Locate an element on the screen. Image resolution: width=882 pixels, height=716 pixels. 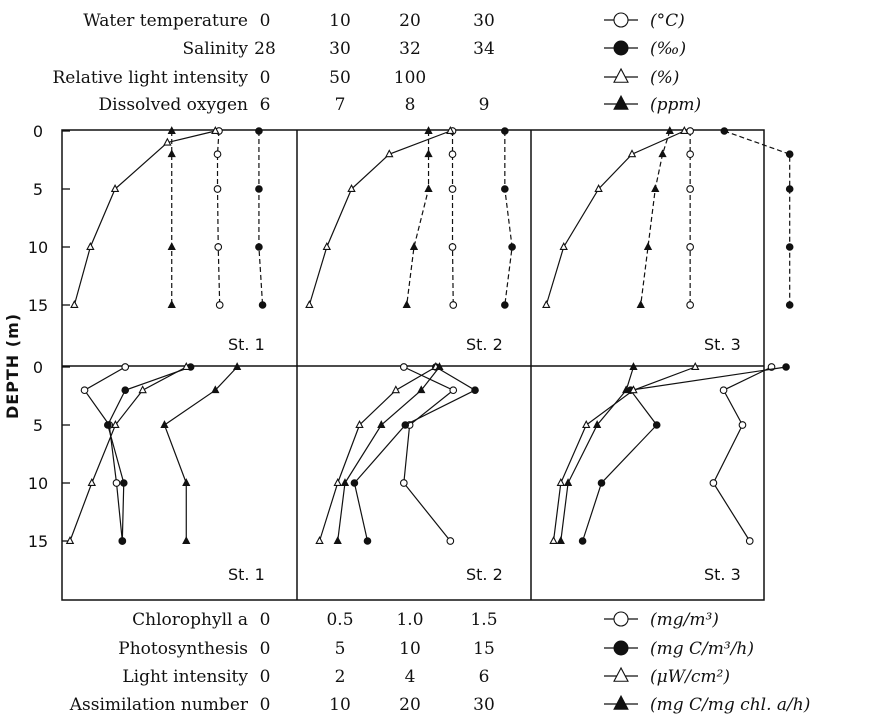
depth-tick-label-top: 15 is located at coordinates (38, 305).